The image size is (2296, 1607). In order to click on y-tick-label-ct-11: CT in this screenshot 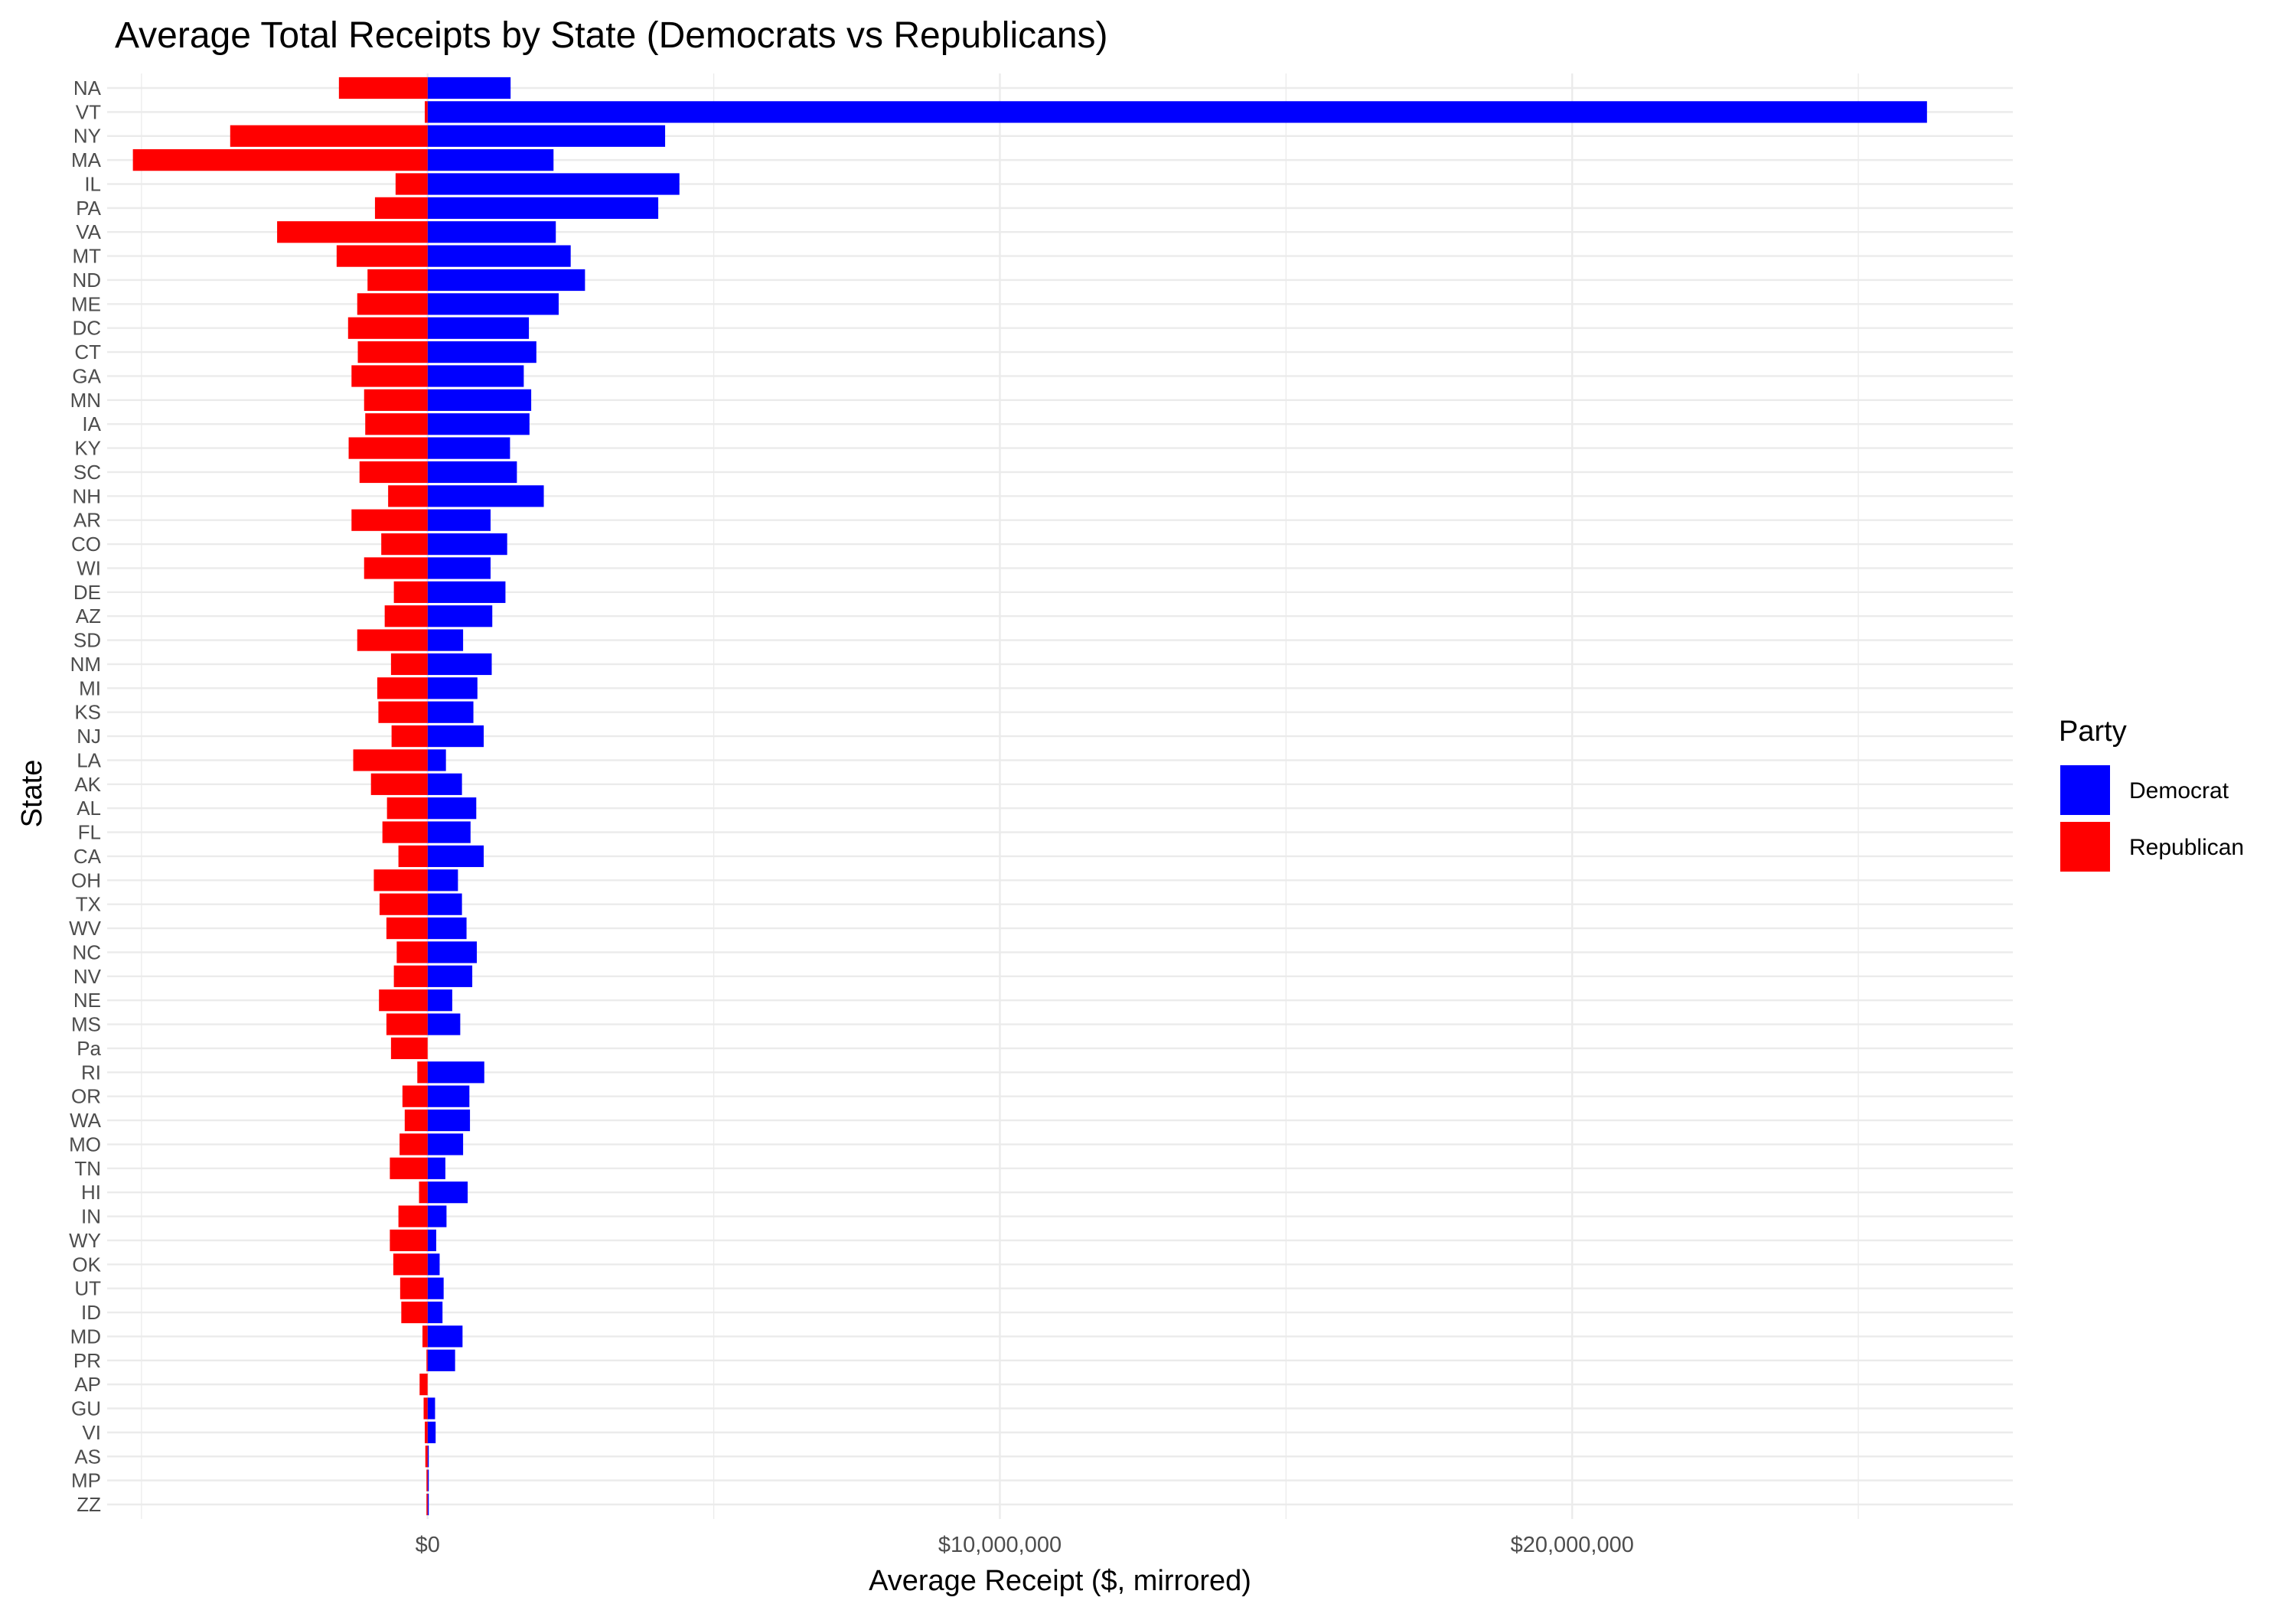, I will do `click(87, 352)`.